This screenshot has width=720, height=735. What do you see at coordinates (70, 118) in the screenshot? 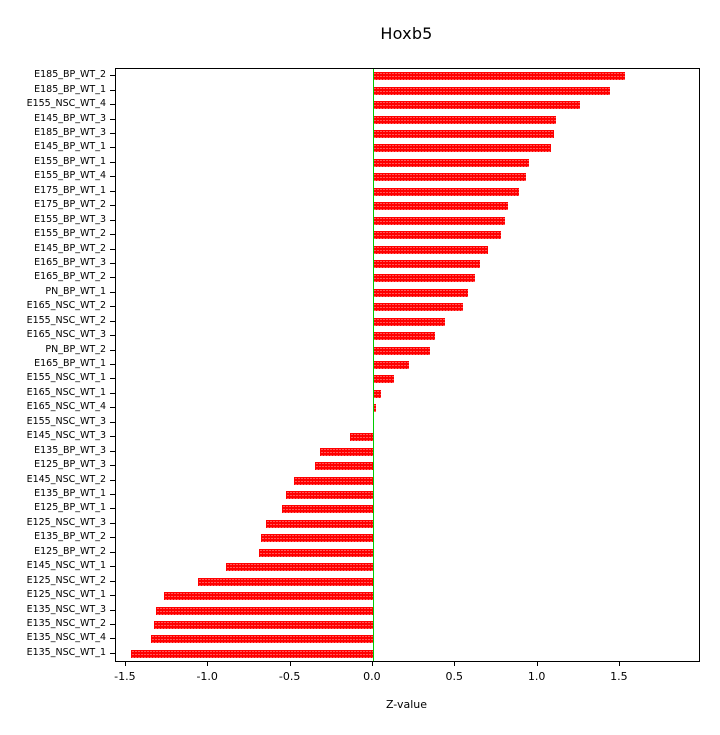
I see `y-axis-label: E145_BP_WT_3` at bounding box center [70, 118].